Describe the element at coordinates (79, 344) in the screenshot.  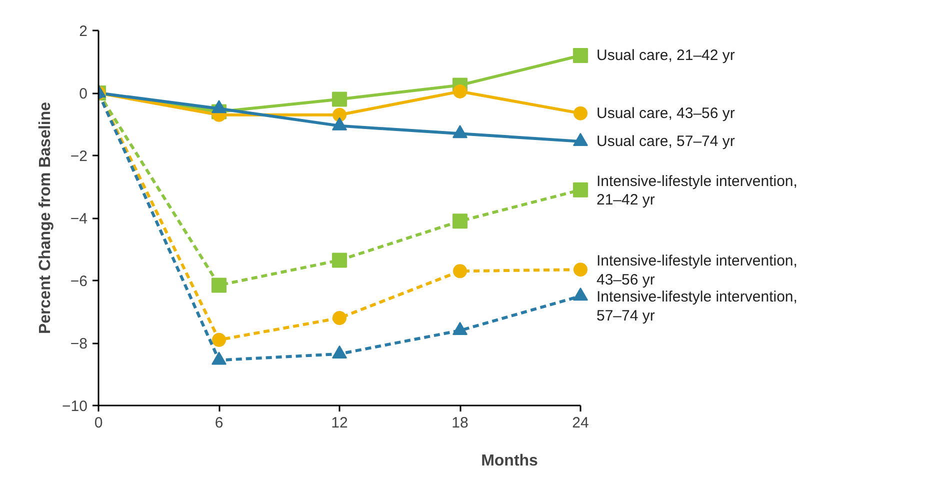
I see `y-tick-label: −8` at that location.